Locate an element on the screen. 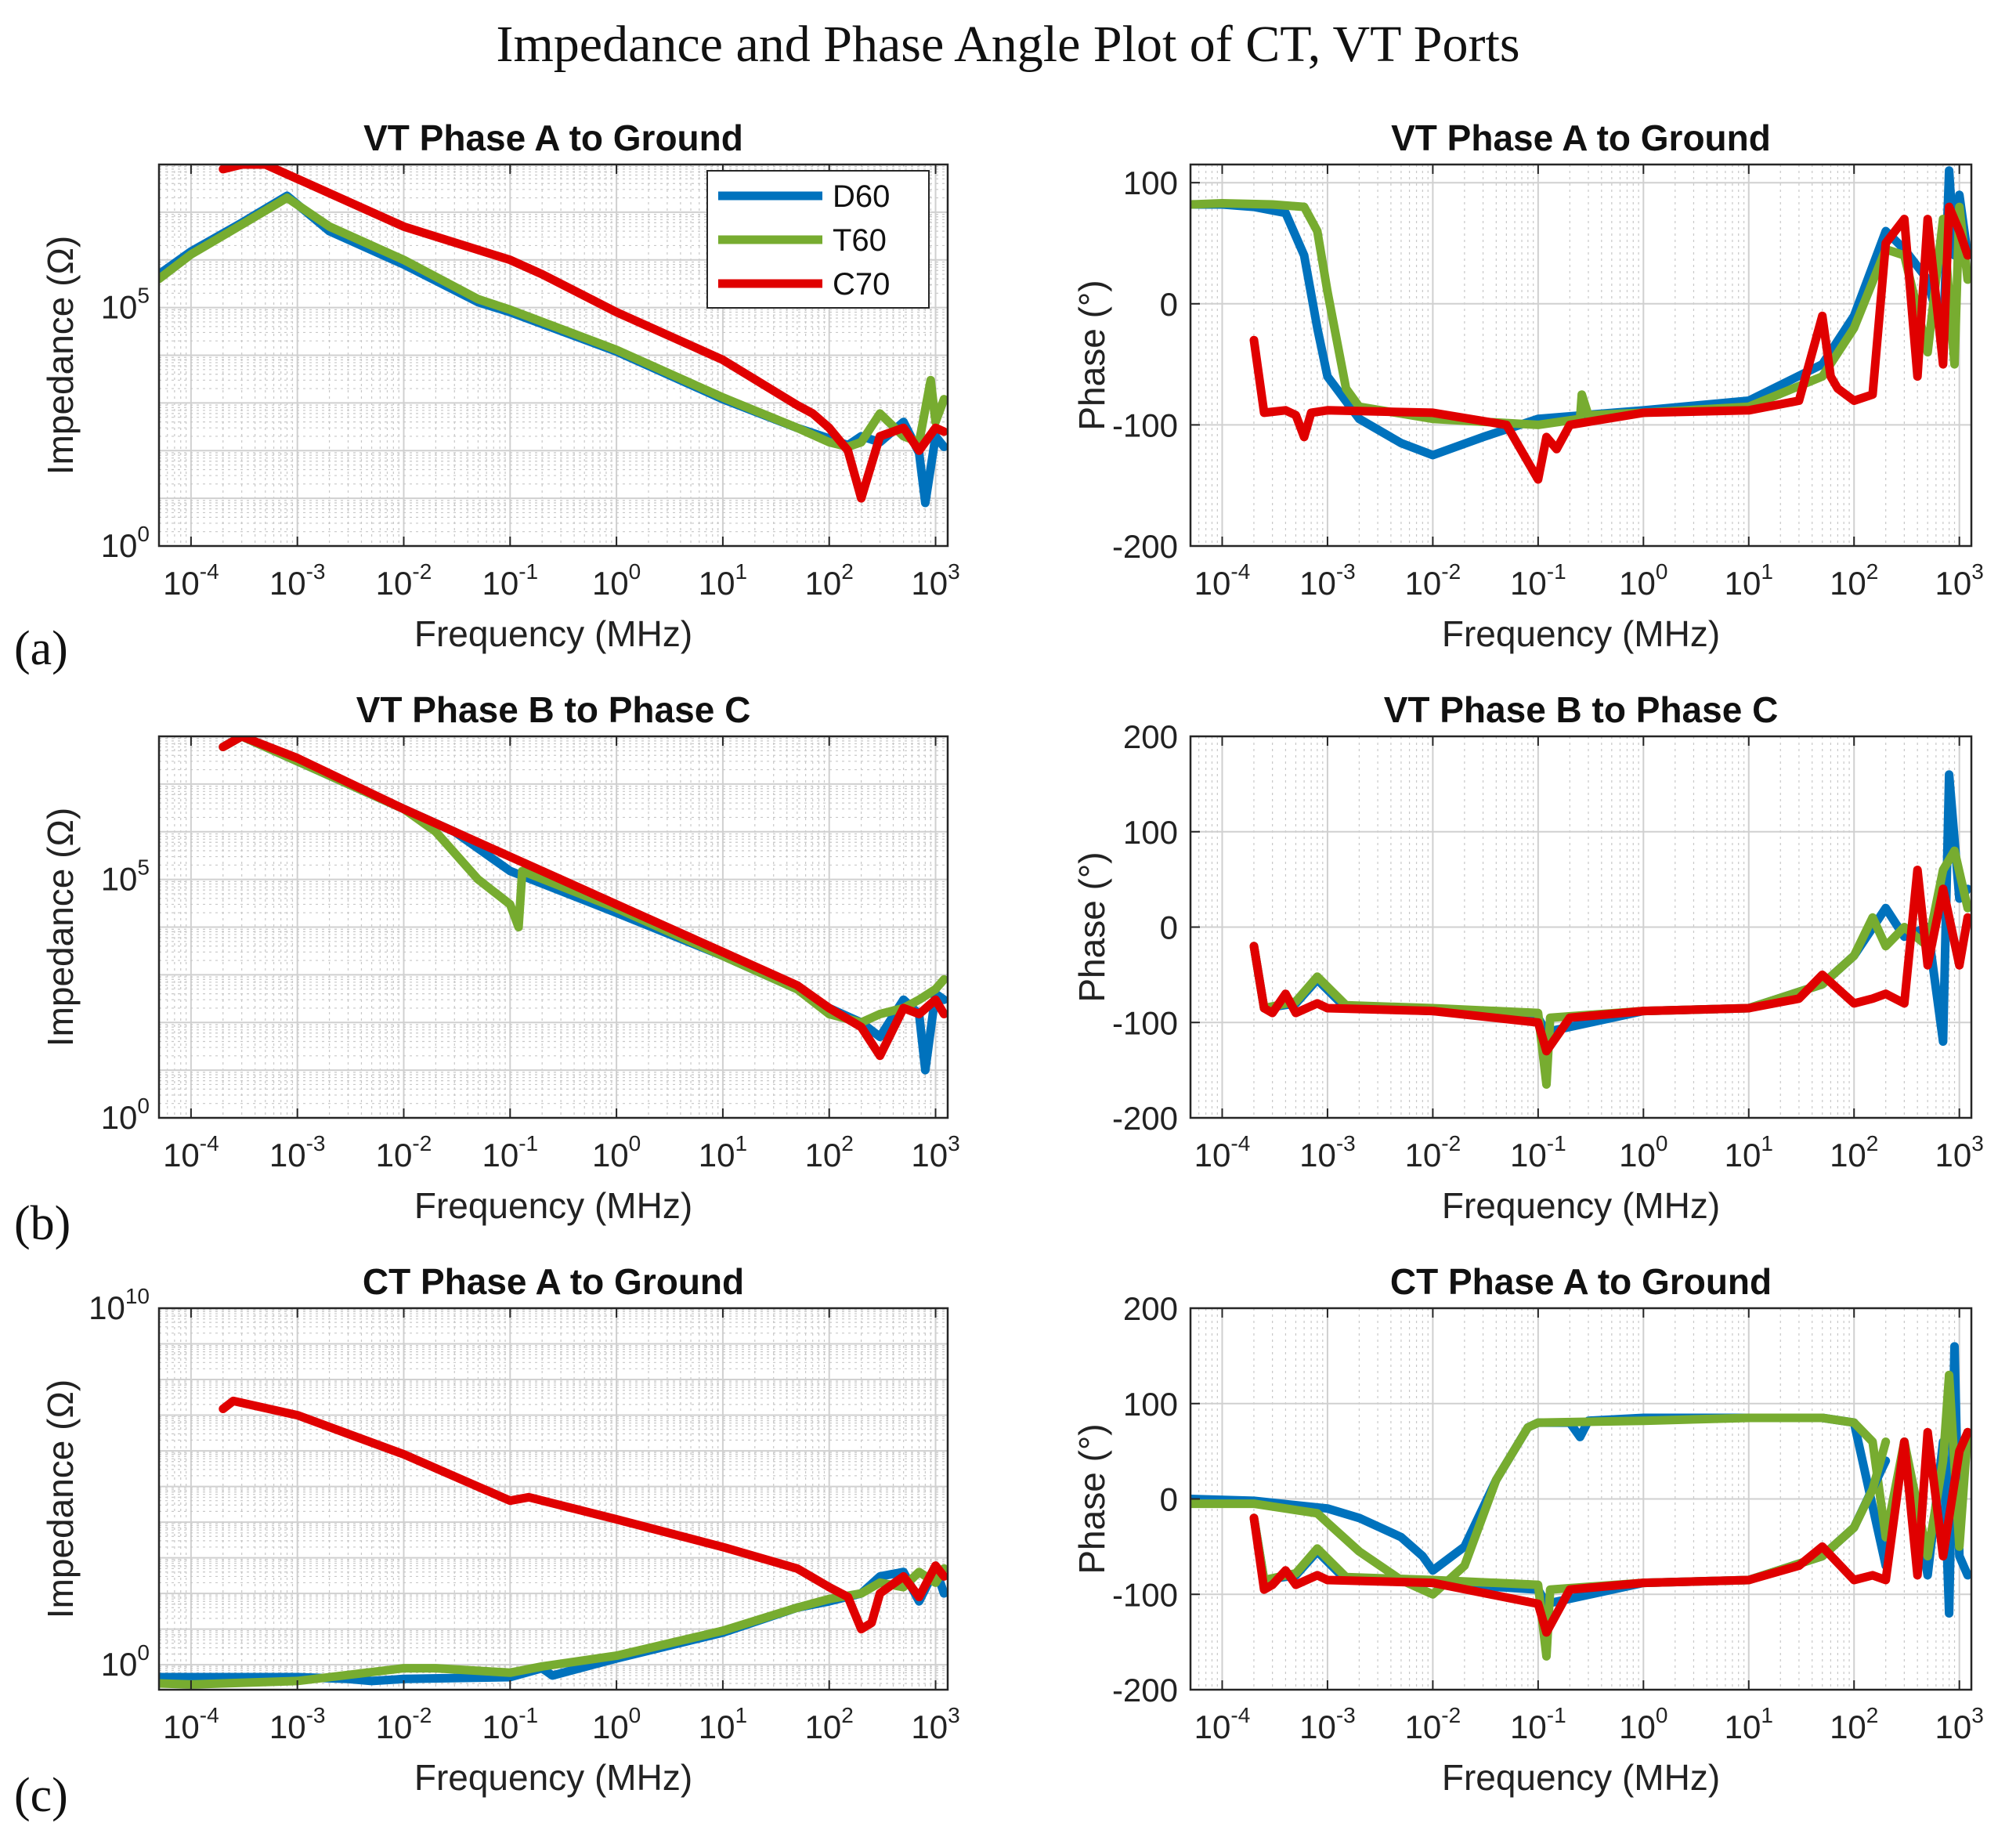 The height and width of the screenshot is (1826, 2016). legend-label-d60: D60 is located at coordinates (861, 196).